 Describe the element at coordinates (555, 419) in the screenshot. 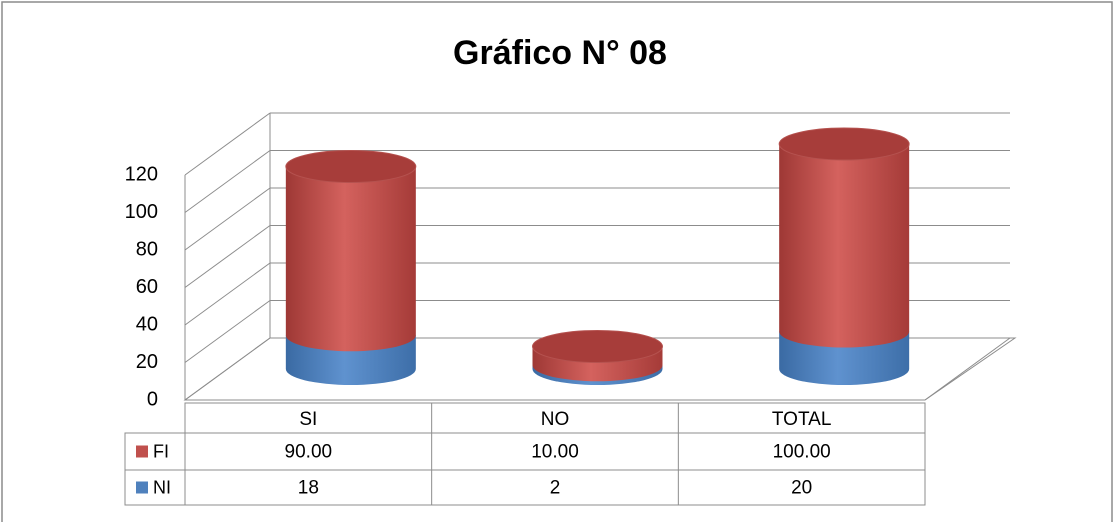

I see `x-tick-label: NO` at that location.